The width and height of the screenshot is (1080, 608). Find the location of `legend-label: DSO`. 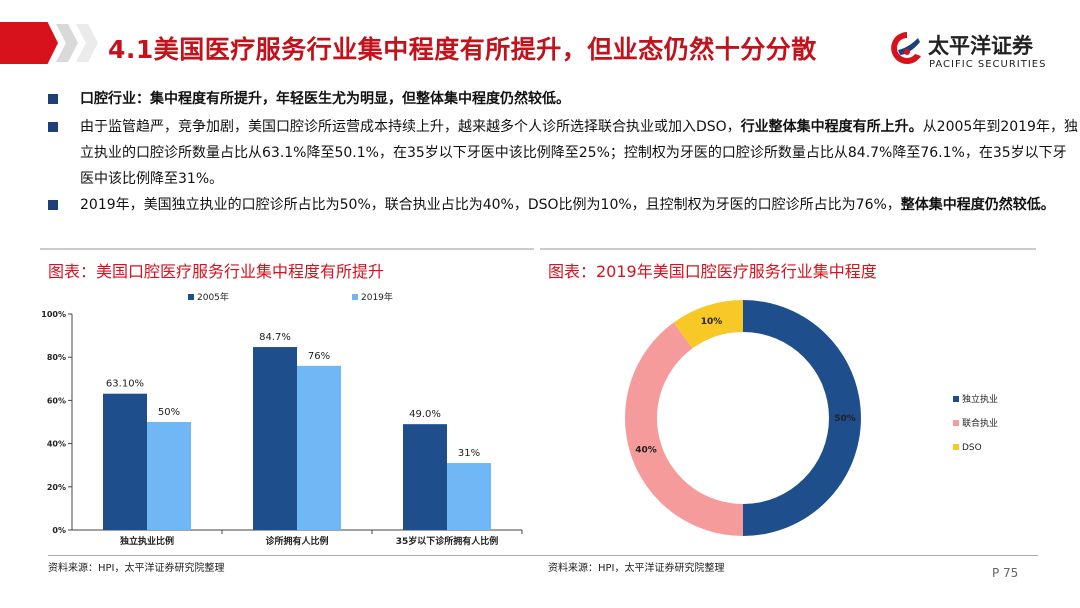

legend-label: DSO is located at coordinates (972, 448).